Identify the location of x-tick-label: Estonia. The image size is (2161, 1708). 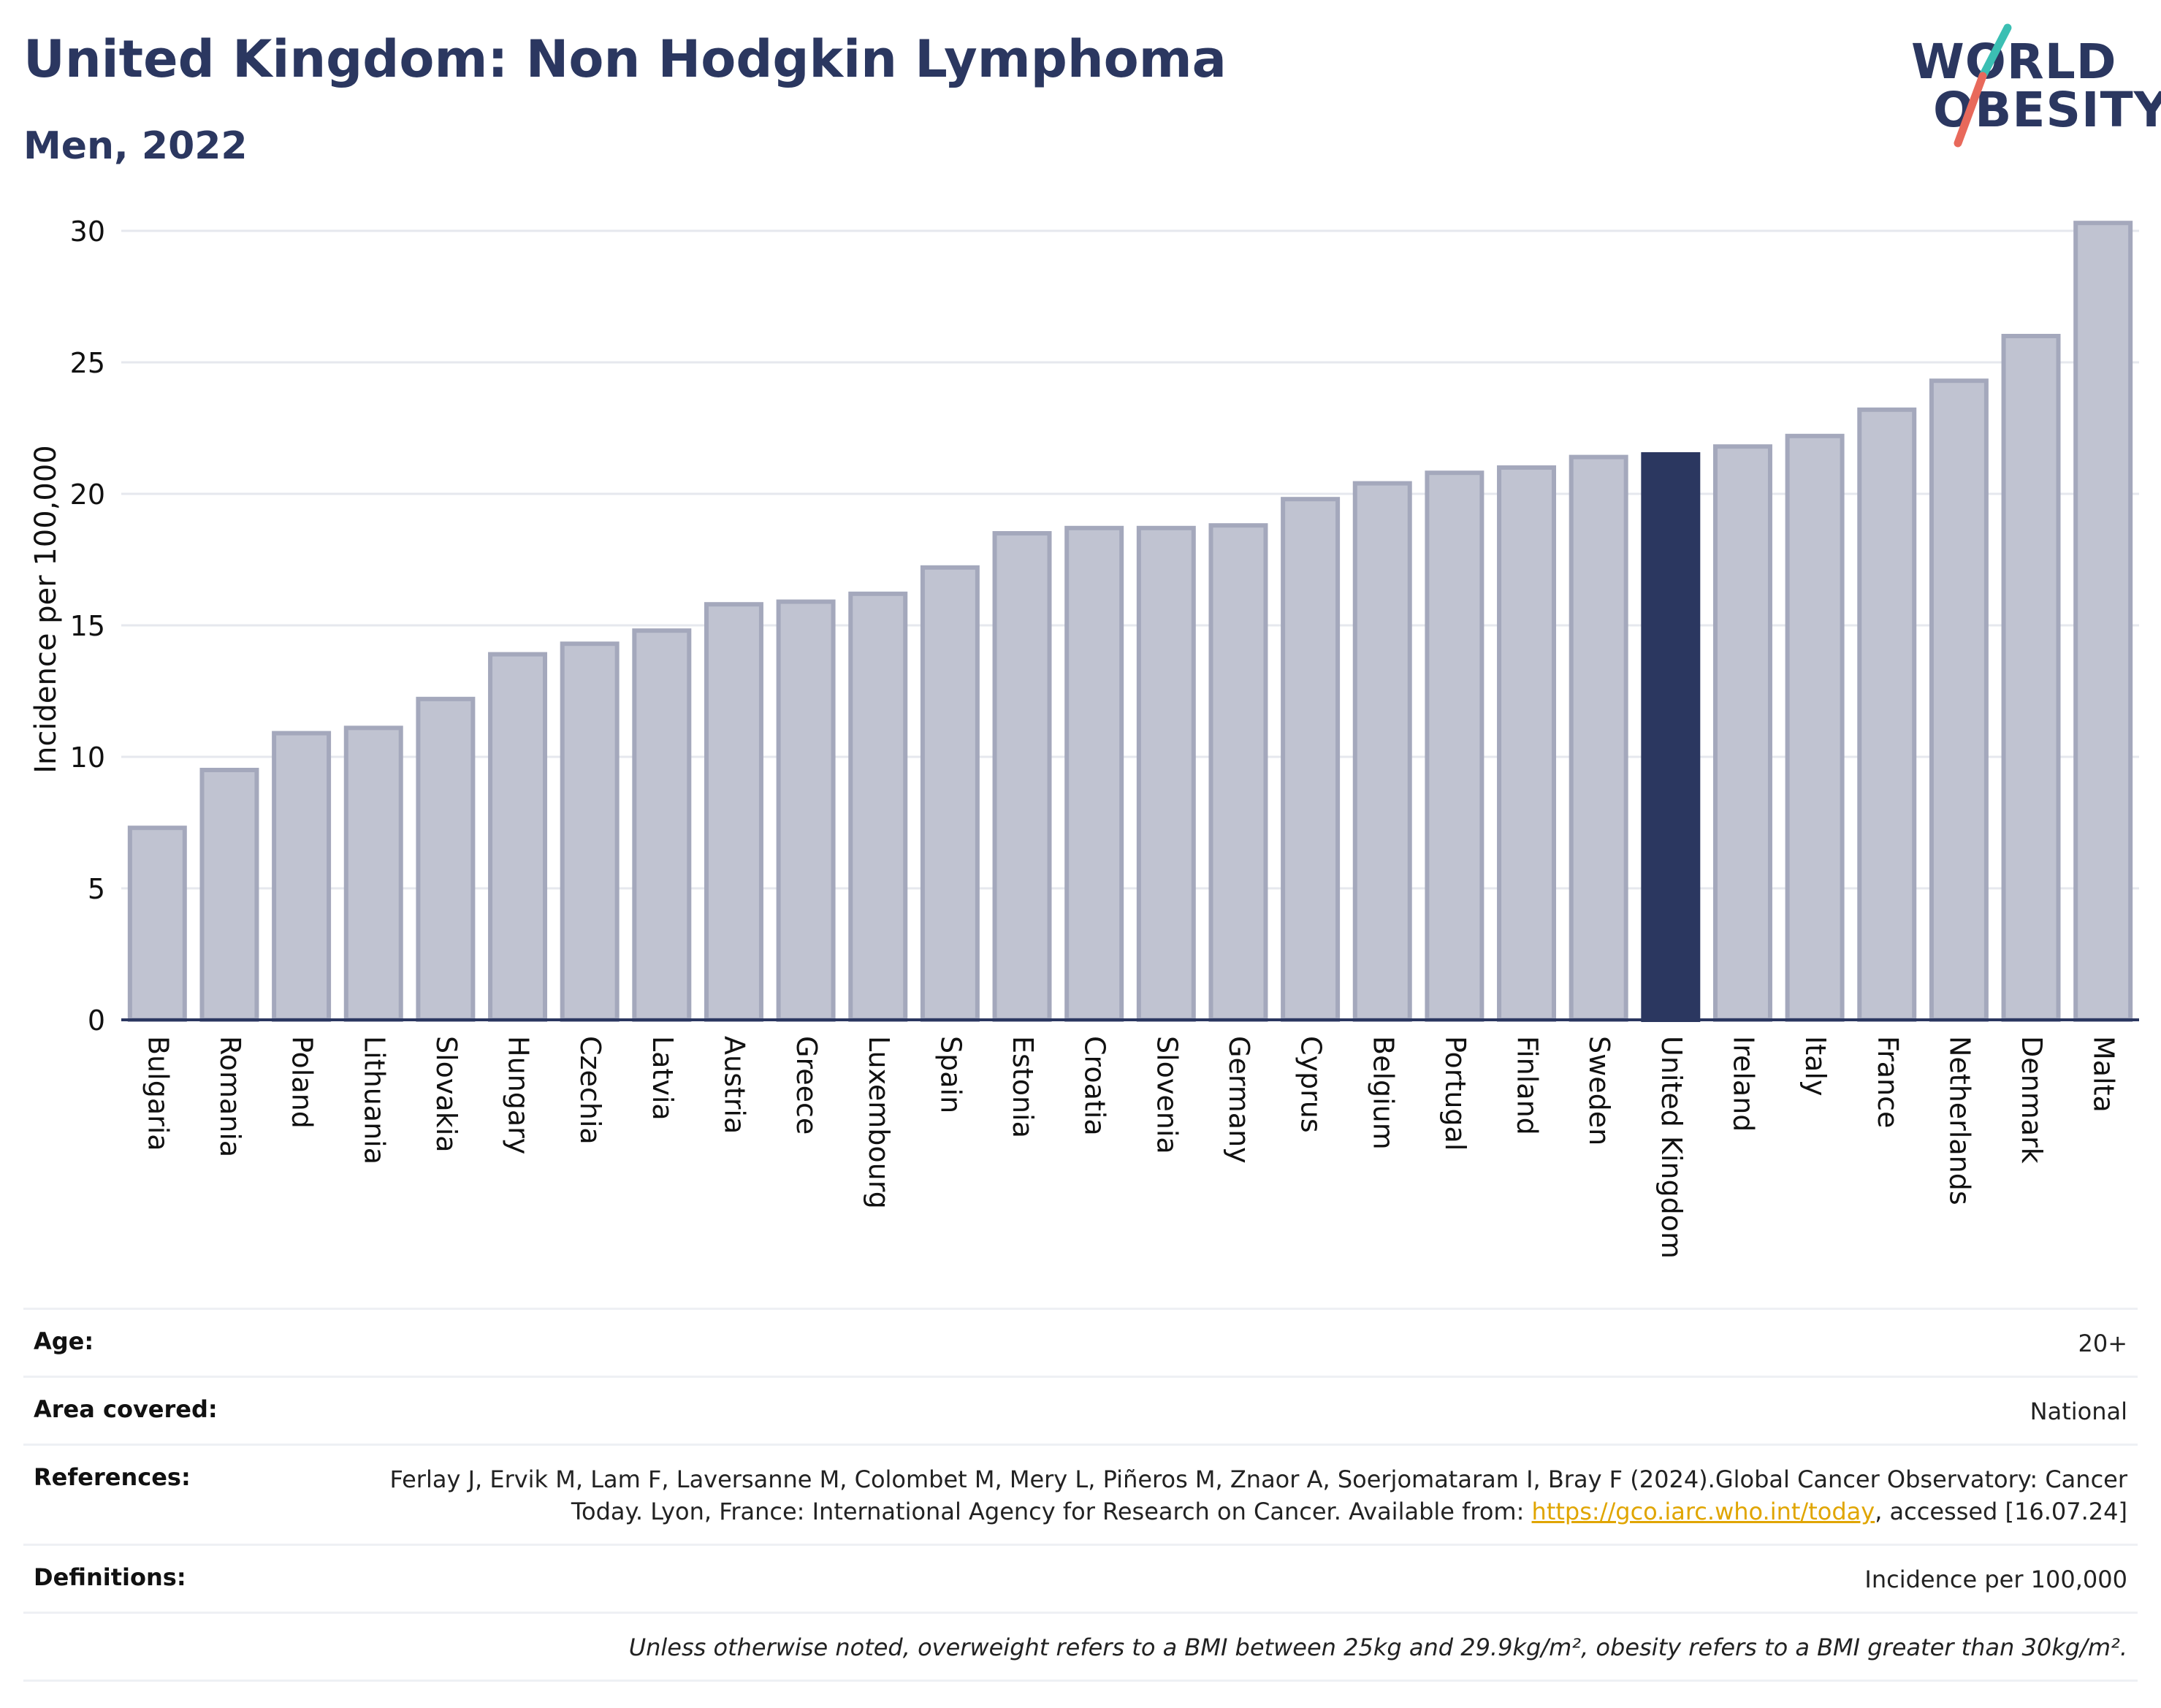
(1023, 1087).